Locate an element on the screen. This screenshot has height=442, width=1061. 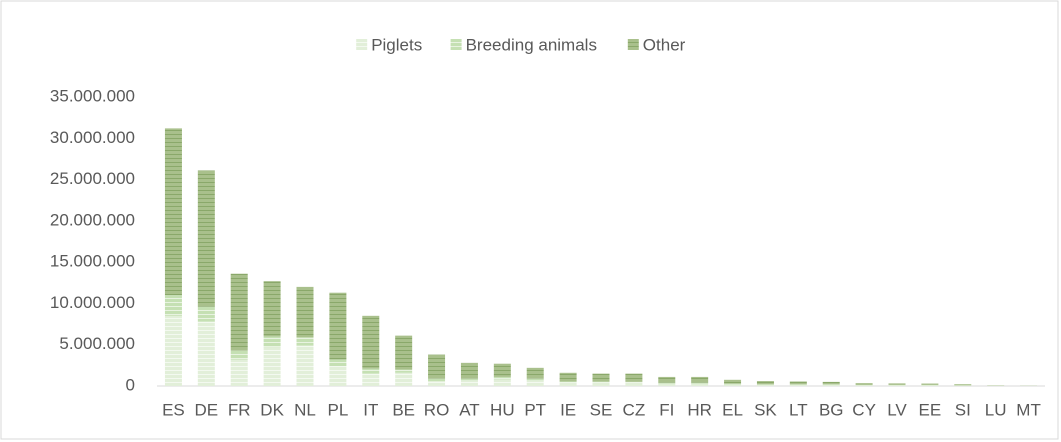
y-tick-label: 35.000.000 is located at coordinates (92, 95).